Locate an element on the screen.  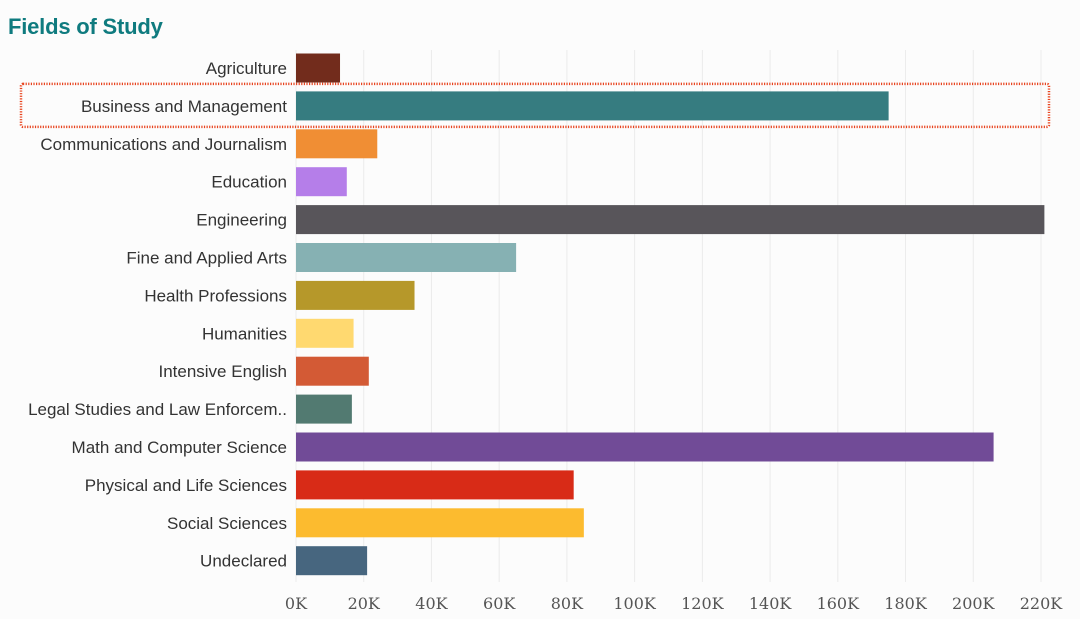
bar-social-sciences is located at coordinates (440, 523).